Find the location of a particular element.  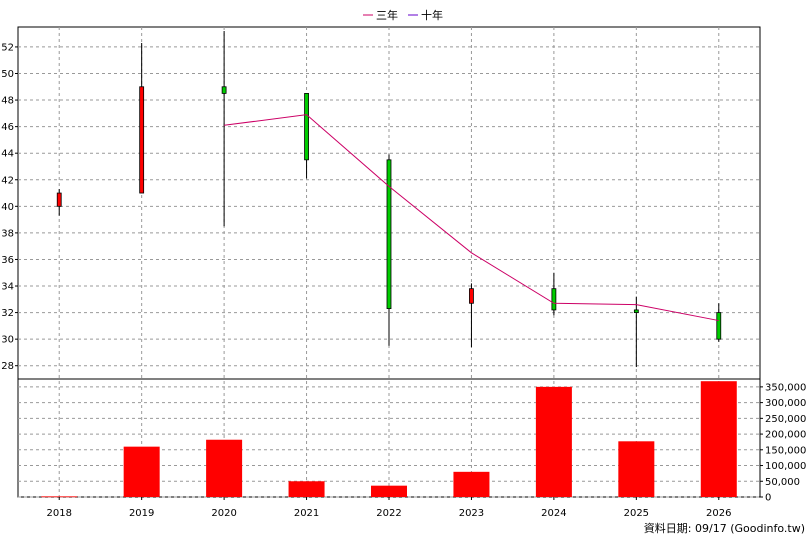

price-tick-label: 52 is located at coordinates (7, 47).